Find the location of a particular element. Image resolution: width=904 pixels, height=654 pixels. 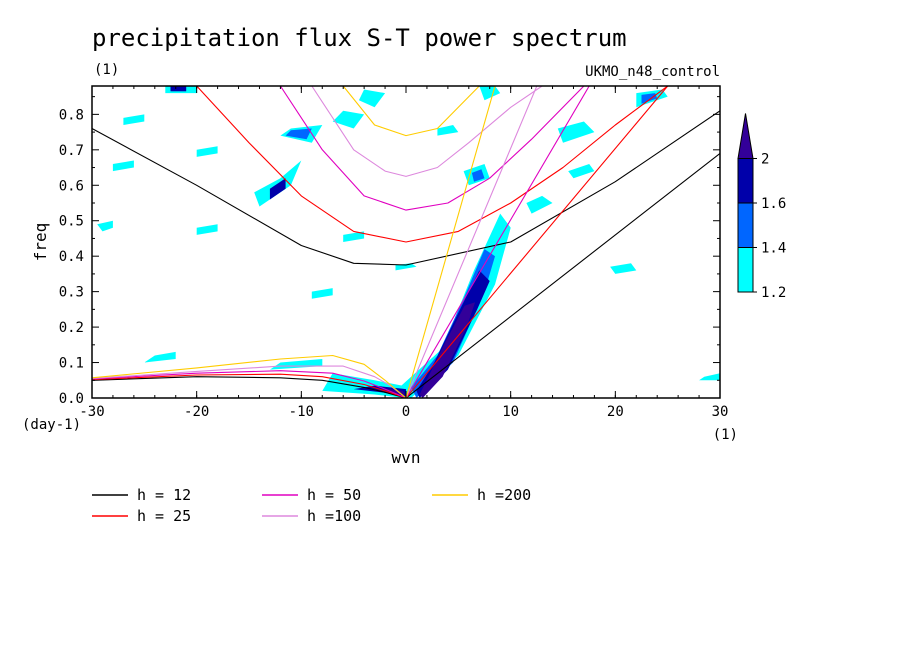

x-tick-label: -10 is located at coordinates (301, 412).